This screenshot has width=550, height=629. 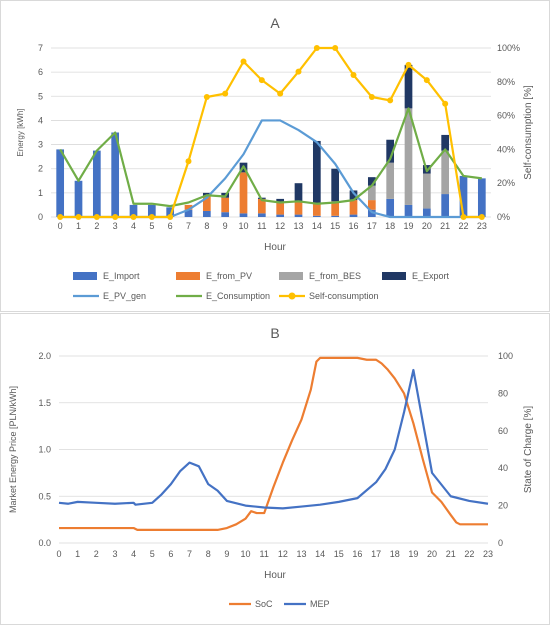 I want to click on x-tick-label: 1, so click(x=78, y=226).